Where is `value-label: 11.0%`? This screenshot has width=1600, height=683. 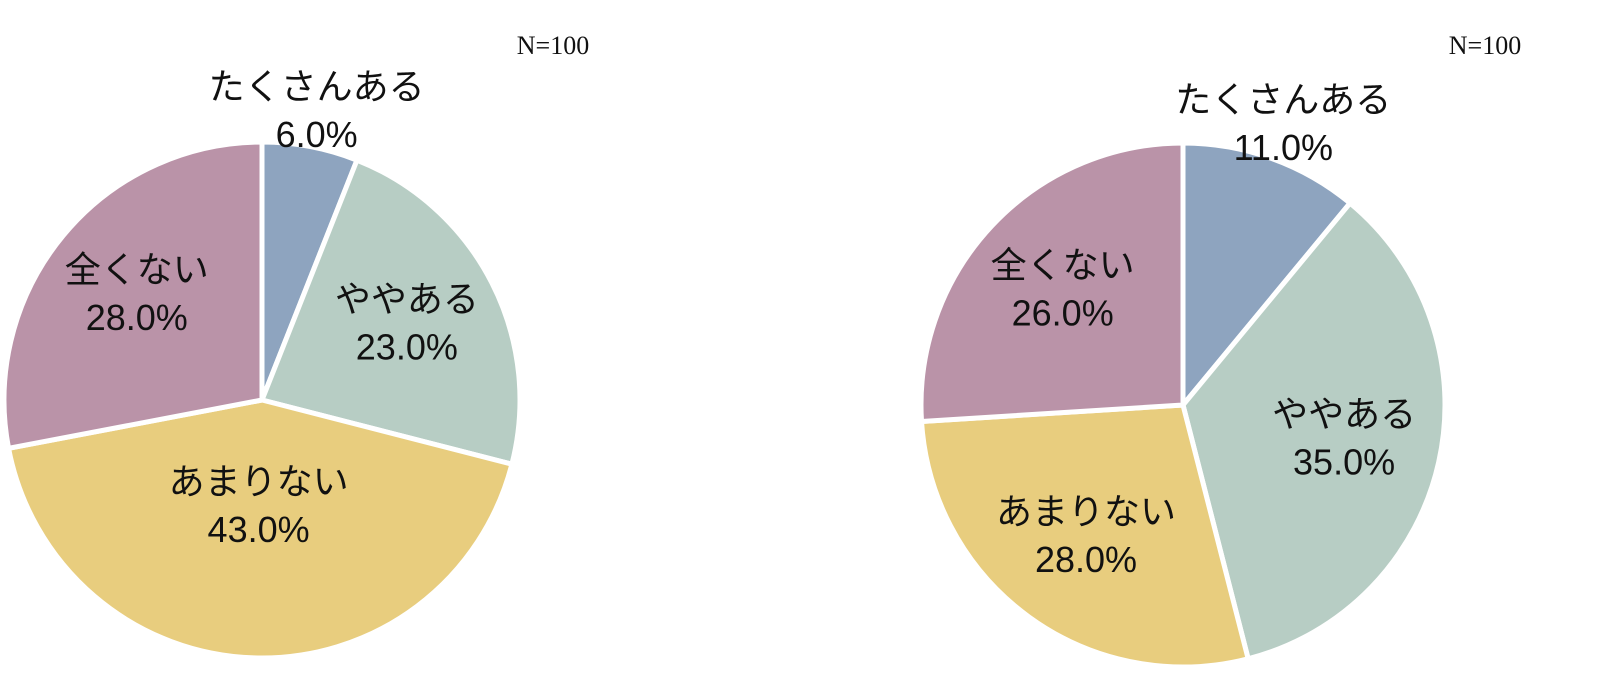 value-label: 11.0% is located at coordinates (1283, 147).